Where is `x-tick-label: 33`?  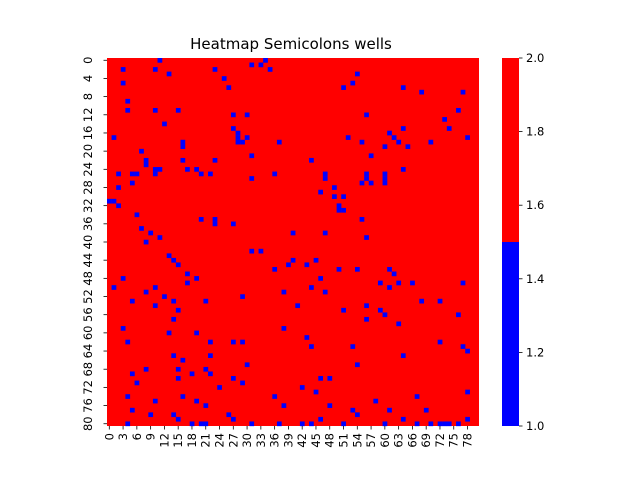
x-tick-label: 33 is located at coordinates (261, 440).